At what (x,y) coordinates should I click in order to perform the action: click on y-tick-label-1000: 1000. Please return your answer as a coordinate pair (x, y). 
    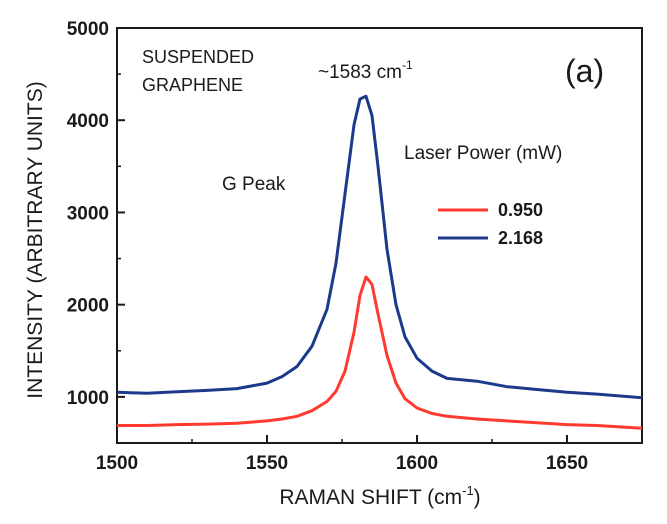
    Looking at the image, I should click on (88, 398).